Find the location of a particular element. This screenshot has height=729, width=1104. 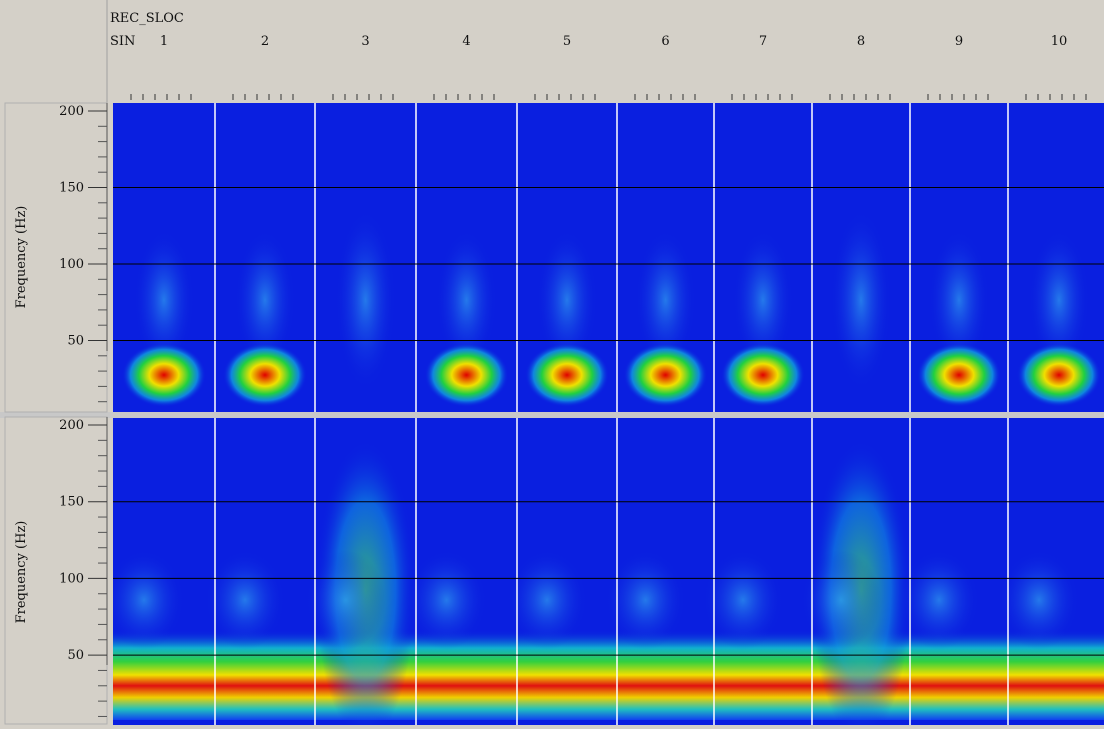

trace-number: 8 is located at coordinates (861, 41).